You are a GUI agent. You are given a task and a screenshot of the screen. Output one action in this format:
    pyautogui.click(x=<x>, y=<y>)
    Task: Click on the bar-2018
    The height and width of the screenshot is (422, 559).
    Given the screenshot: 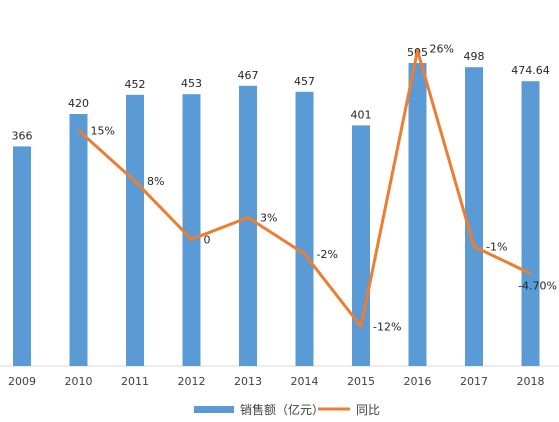 What is the action you would take?
    pyautogui.click(x=530, y=223)
    